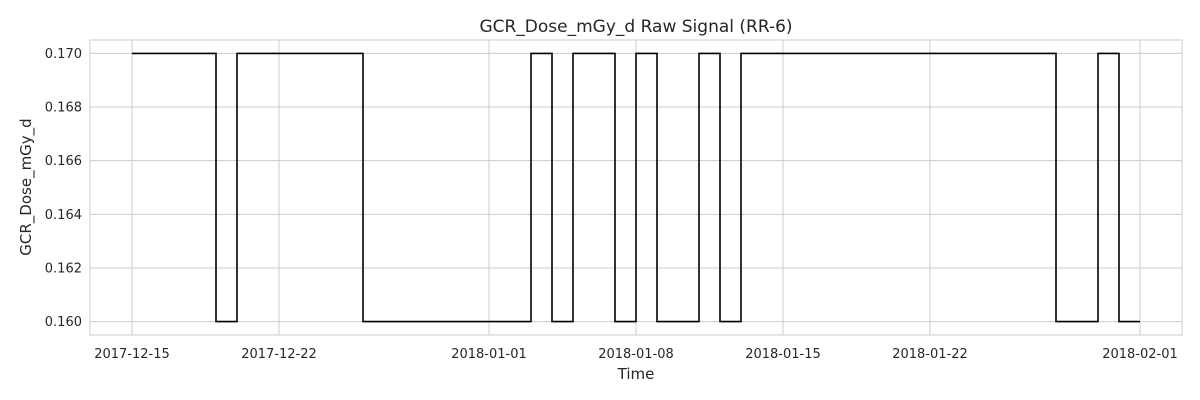 The width and height of the screenshot is (1200, 400). I want to click on x-tick-label: 2018-01-08, so click(636, 354).